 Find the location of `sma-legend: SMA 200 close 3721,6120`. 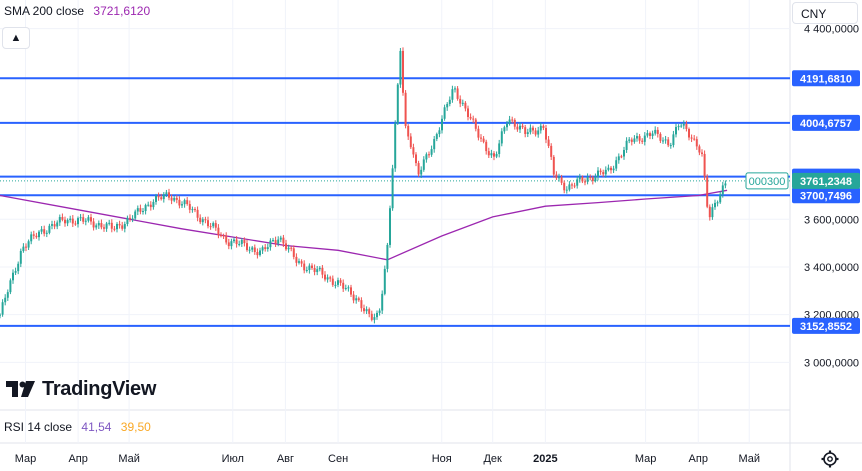

sma-legend: SMA 200 close 3721,6120 is located at coordinates (77, 11).